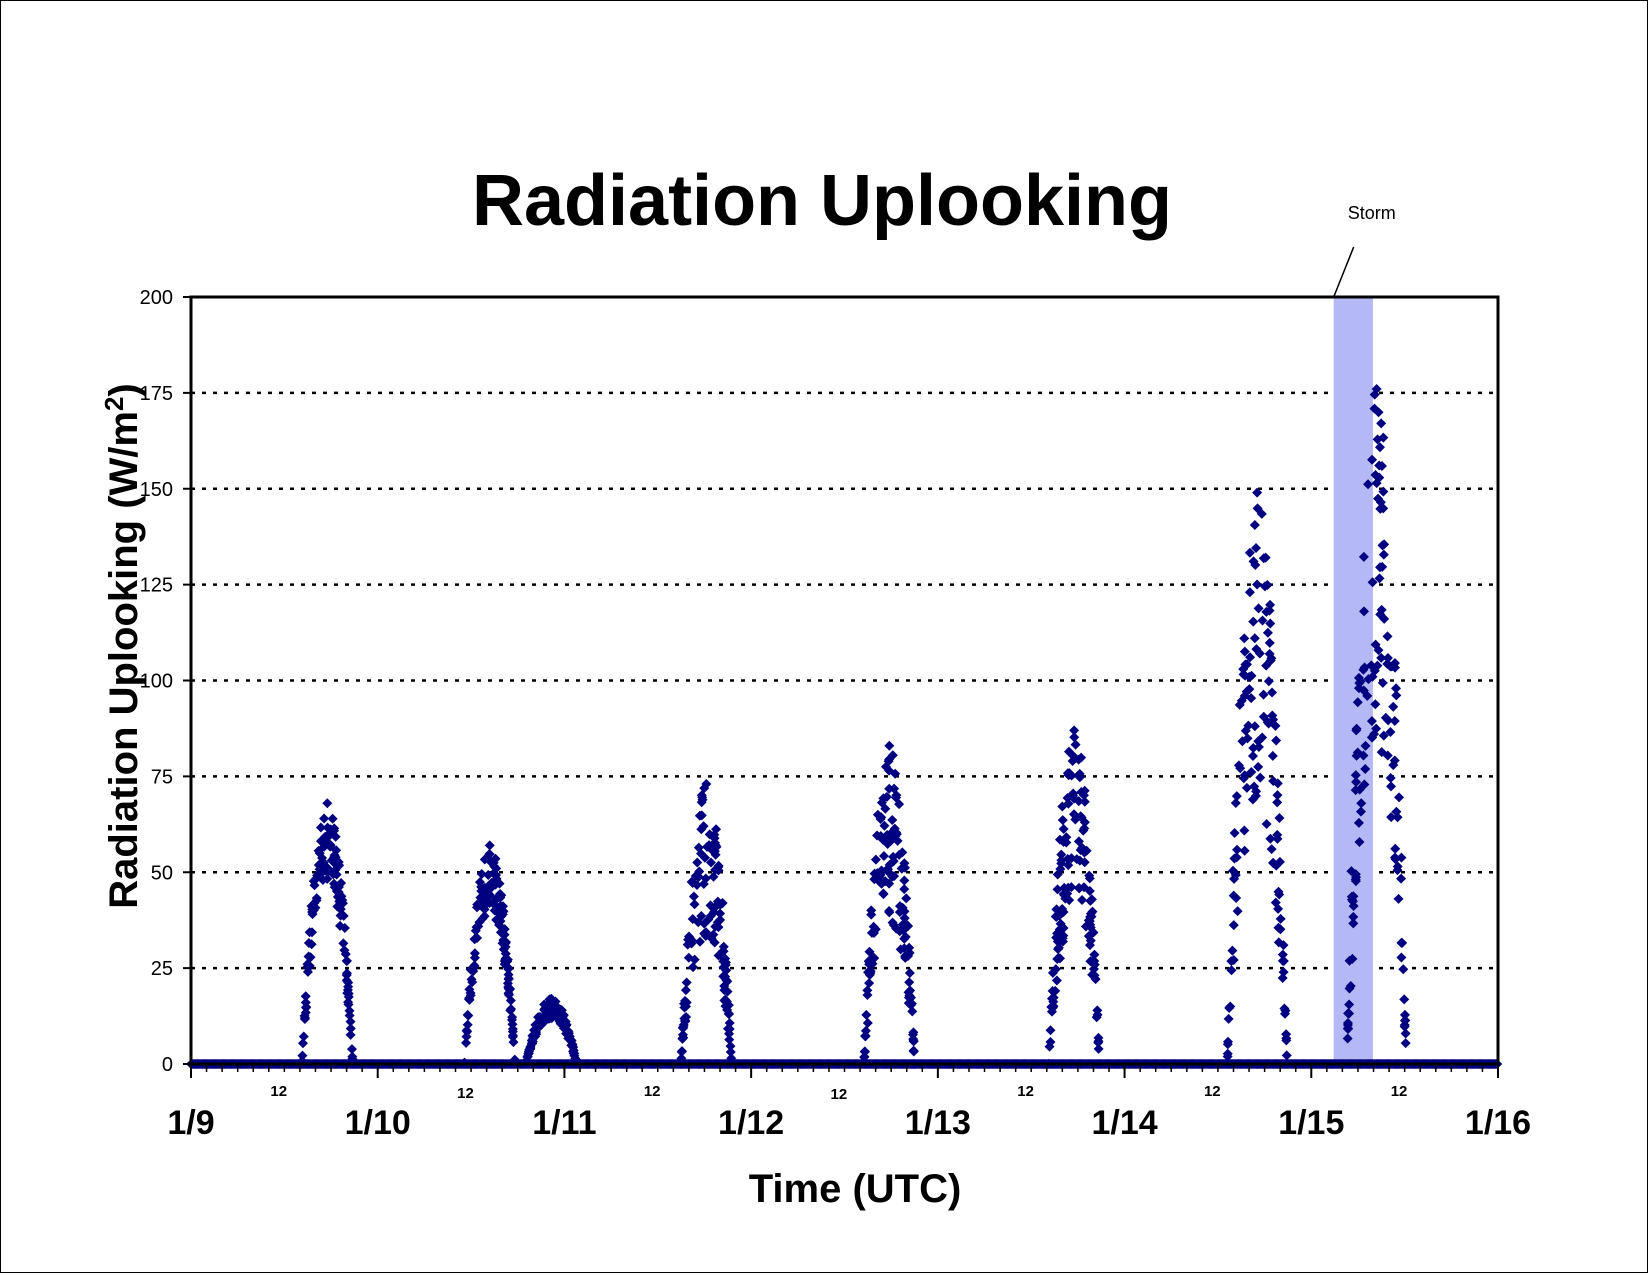  I want to click on y-tick-label: 25, so click(162, 969).